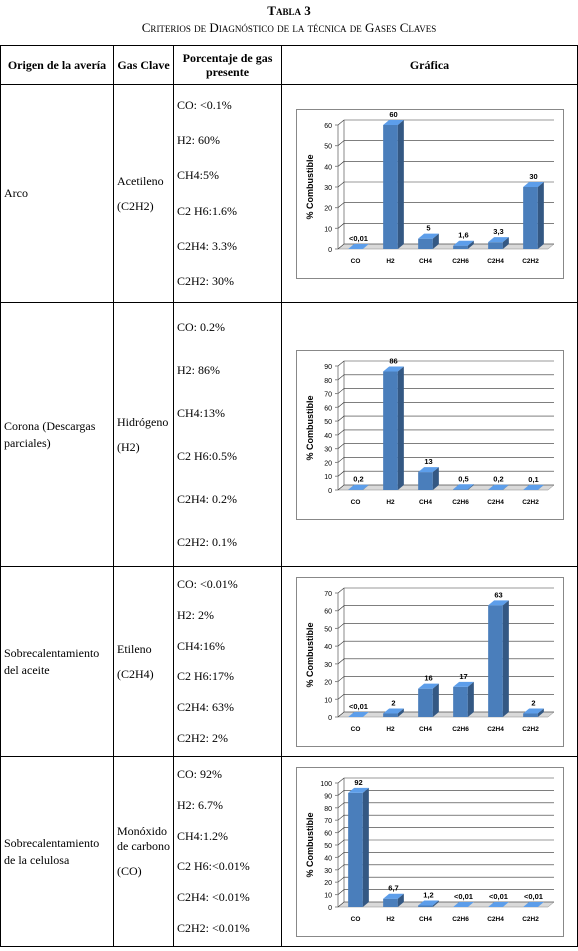  I want to click on x-tick-label: C2H2, so click(530, 261).